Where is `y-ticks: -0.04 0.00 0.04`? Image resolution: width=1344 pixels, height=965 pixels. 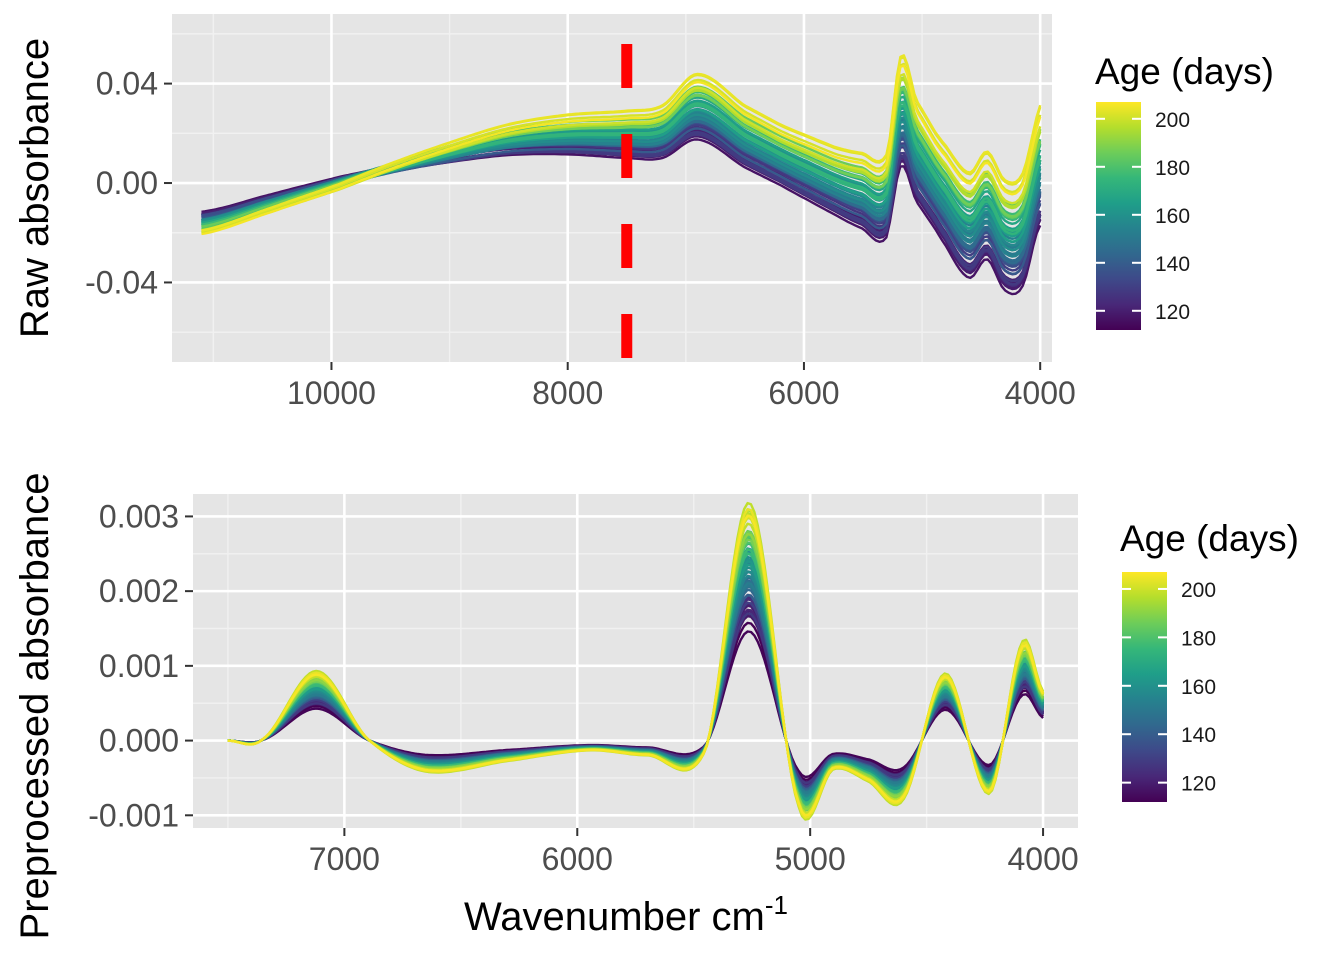 y-ticks: -0.04 0.00 0.04 is located at coordinates (128, 183).